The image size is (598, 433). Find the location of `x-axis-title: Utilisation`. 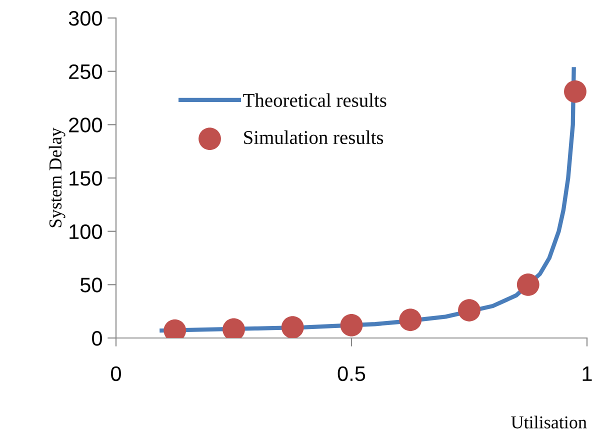

x-axis-title: Utilisation is located at coordinates (549, 422).